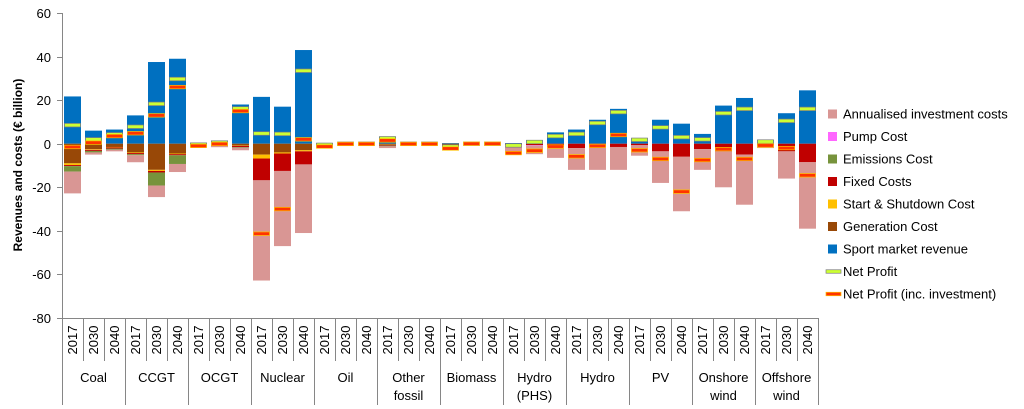  Describe the element at coordinates (261, 133) in the screenshot. I see `marker-net-profit-nuclear-2017` at that location.